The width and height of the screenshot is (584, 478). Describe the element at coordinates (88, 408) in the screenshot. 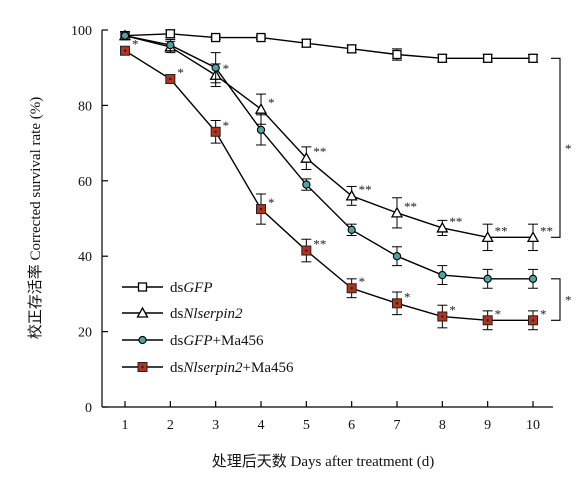

I see `y-tick-label: 0` at that location.